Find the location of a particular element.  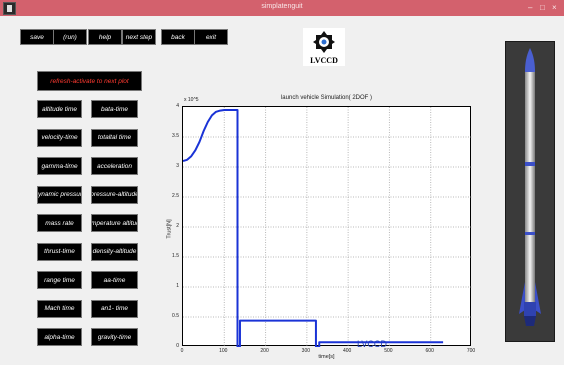

x-tick-label: 500 is located at coordinates (388, 351).